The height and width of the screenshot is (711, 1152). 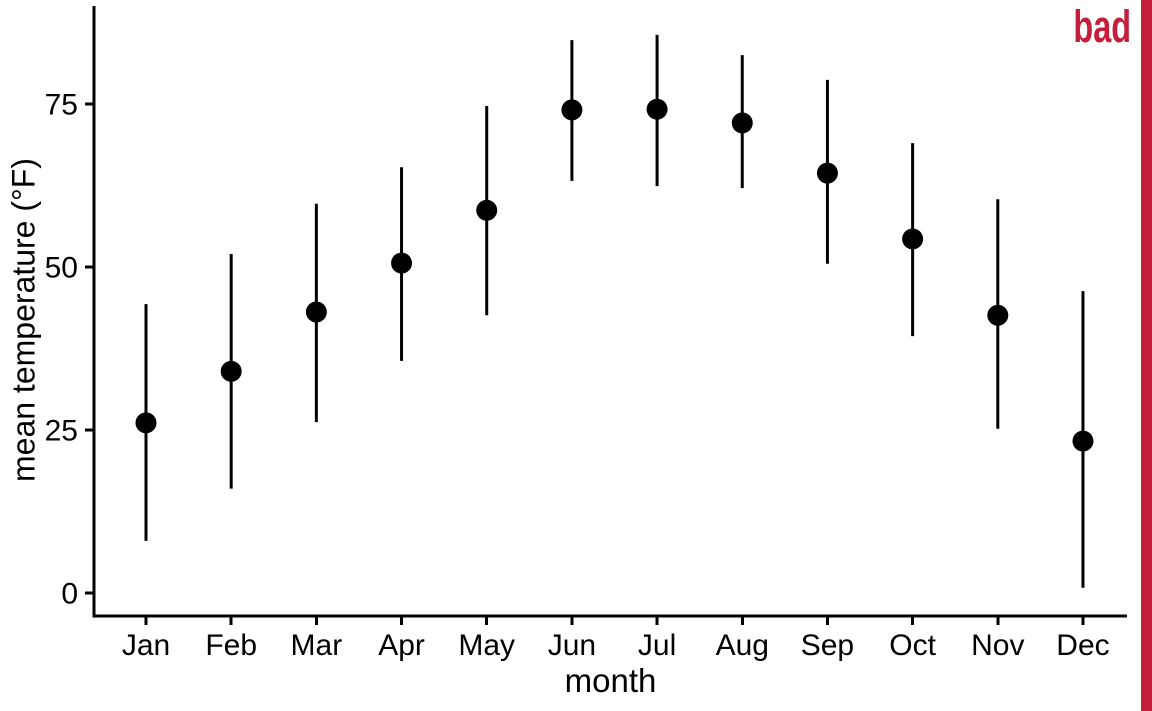 I want to click on x-tick-label: Dec, so click(x=1082, y=645).